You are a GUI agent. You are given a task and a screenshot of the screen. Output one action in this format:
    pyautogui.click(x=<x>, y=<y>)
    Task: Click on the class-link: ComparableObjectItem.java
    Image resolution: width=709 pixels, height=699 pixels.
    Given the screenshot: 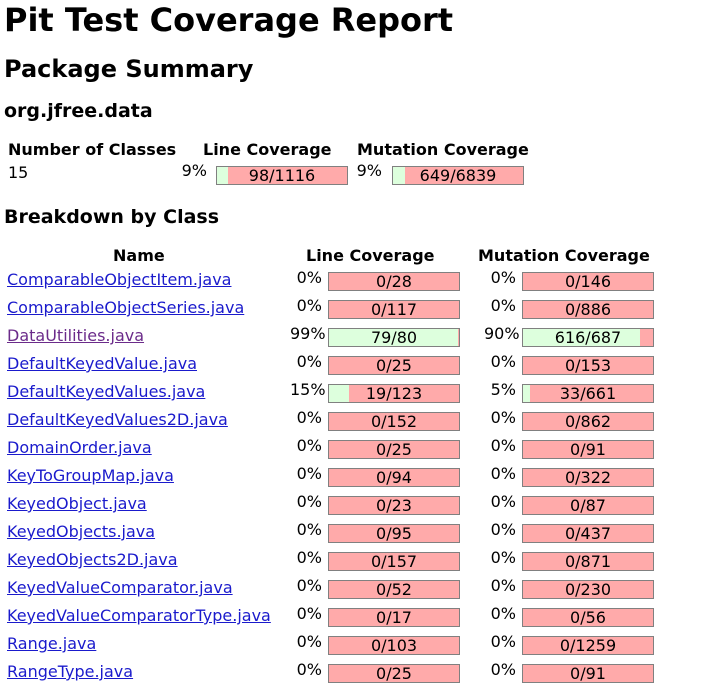 What is the action you would take?
    pyautogui.click(x=119, y=279)
    